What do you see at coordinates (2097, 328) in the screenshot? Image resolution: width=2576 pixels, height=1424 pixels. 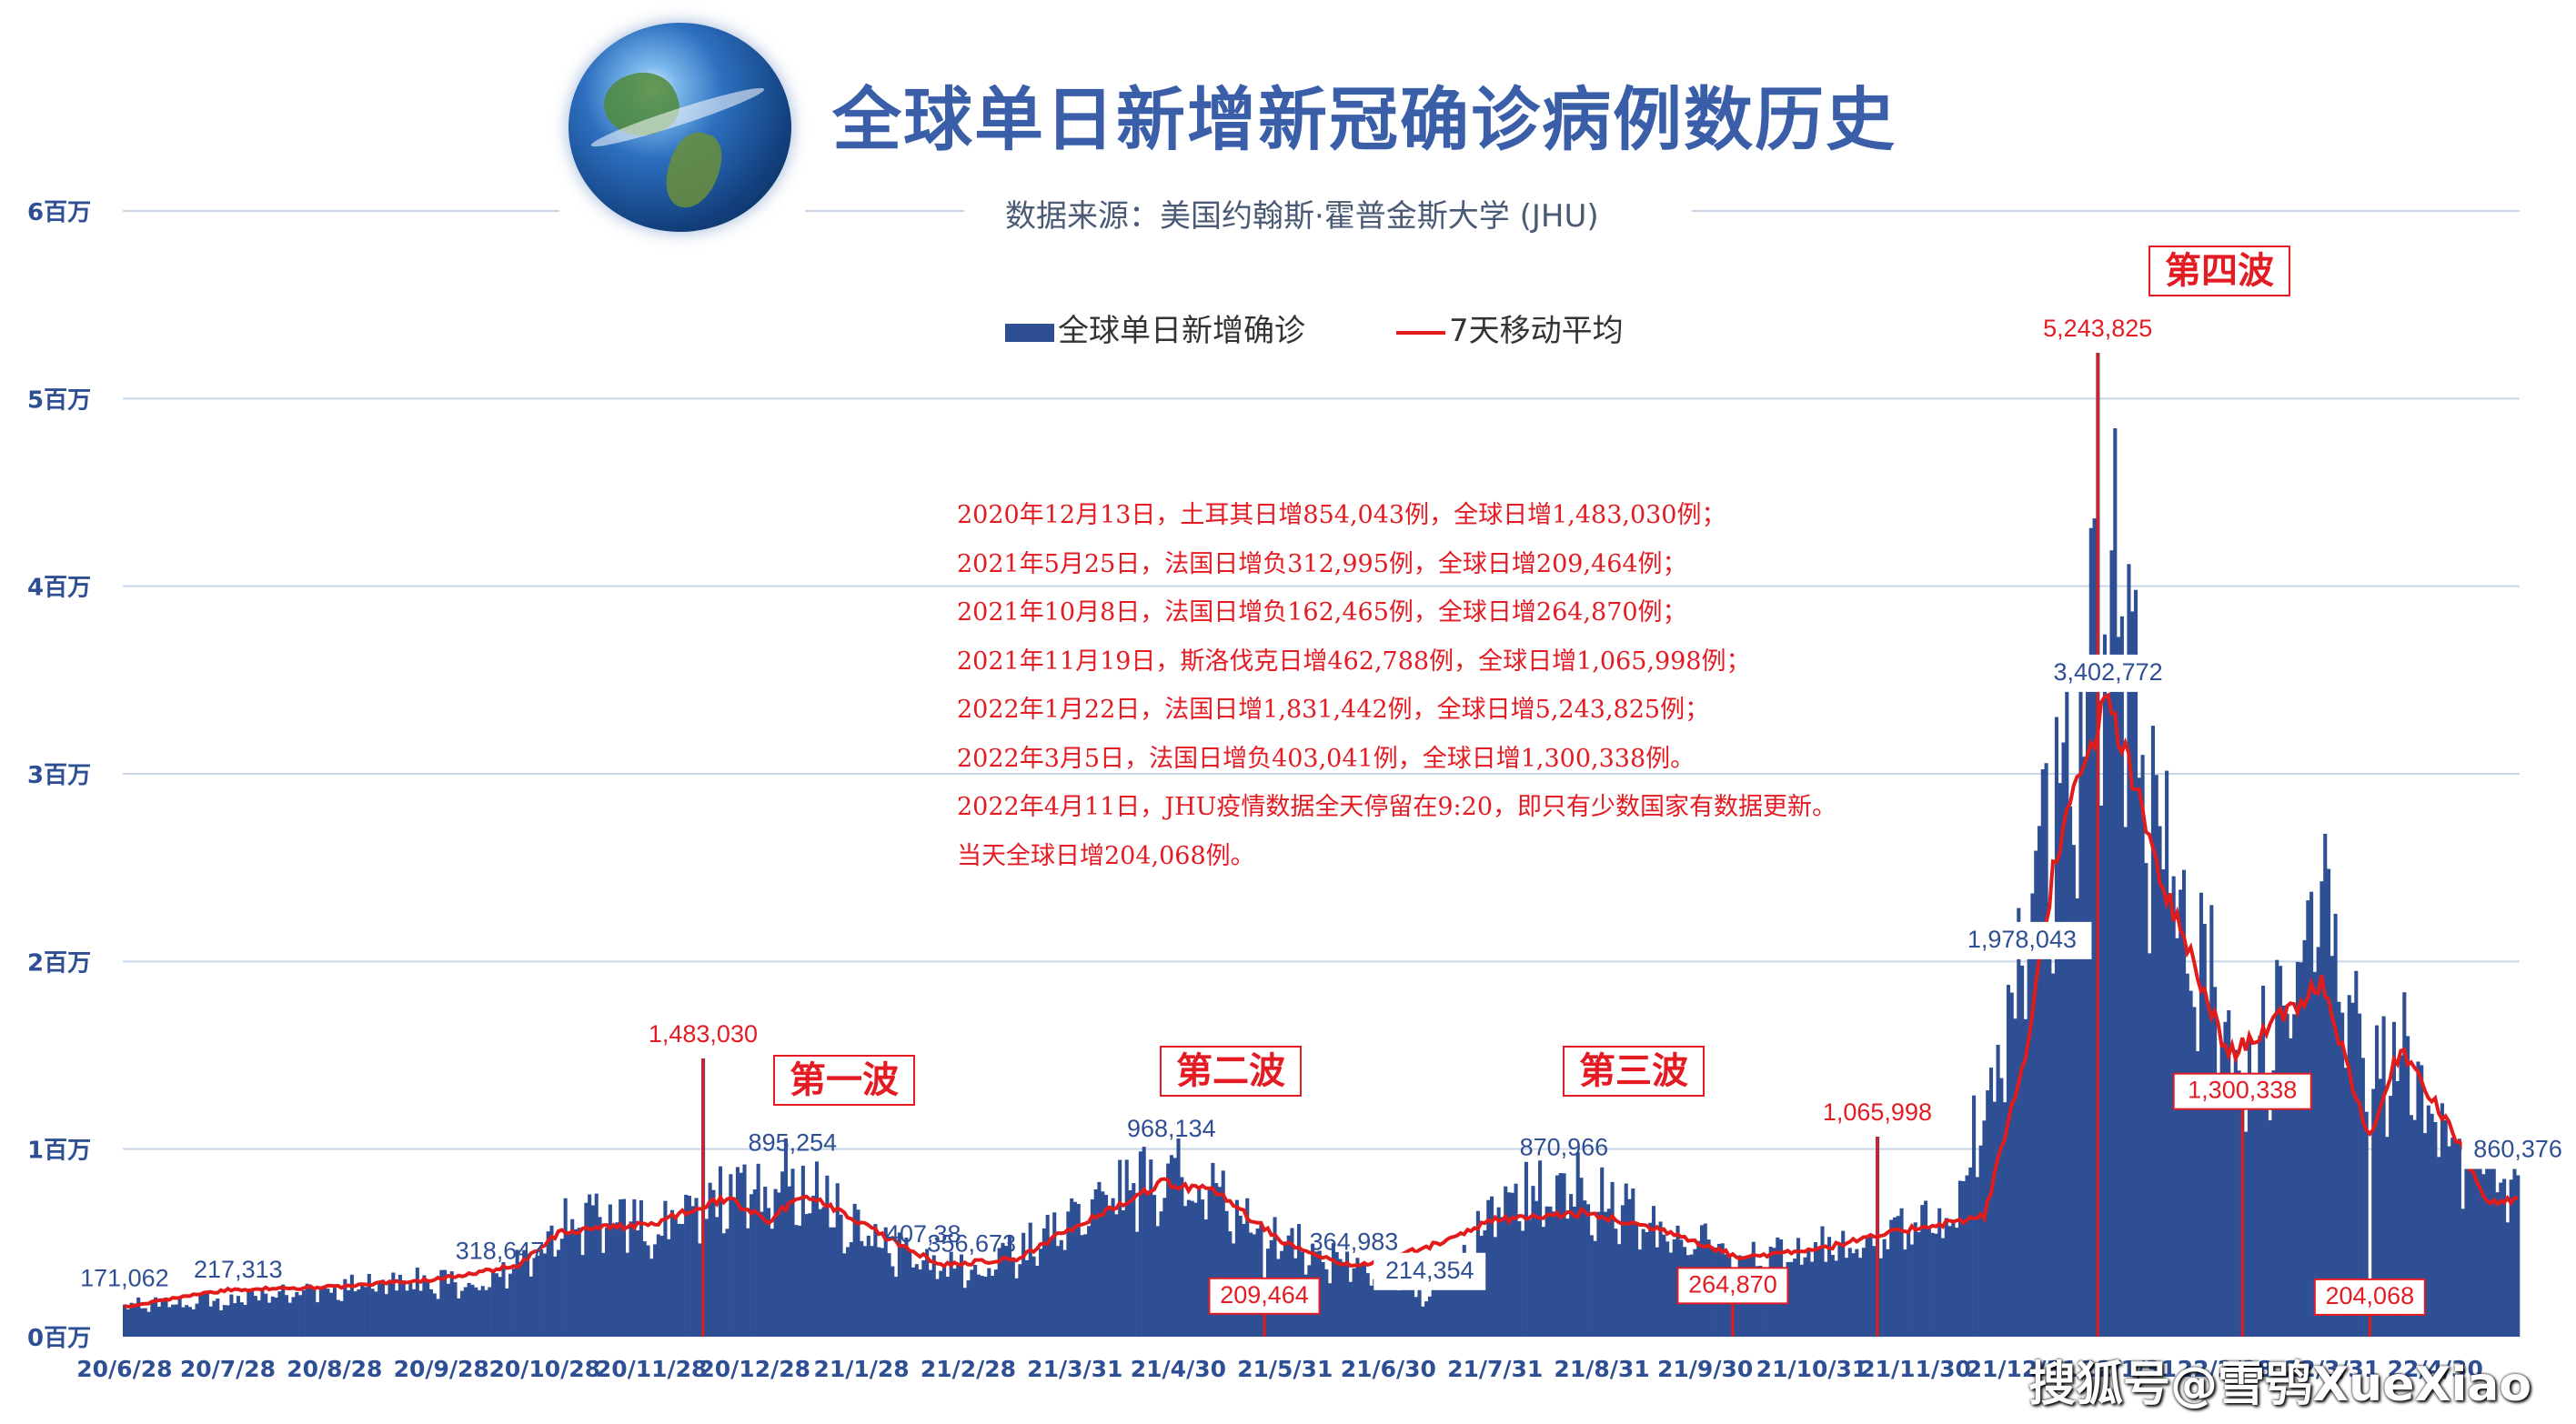 I see `annotation-label: 5,243,825` at bounding box center [2097, 328].